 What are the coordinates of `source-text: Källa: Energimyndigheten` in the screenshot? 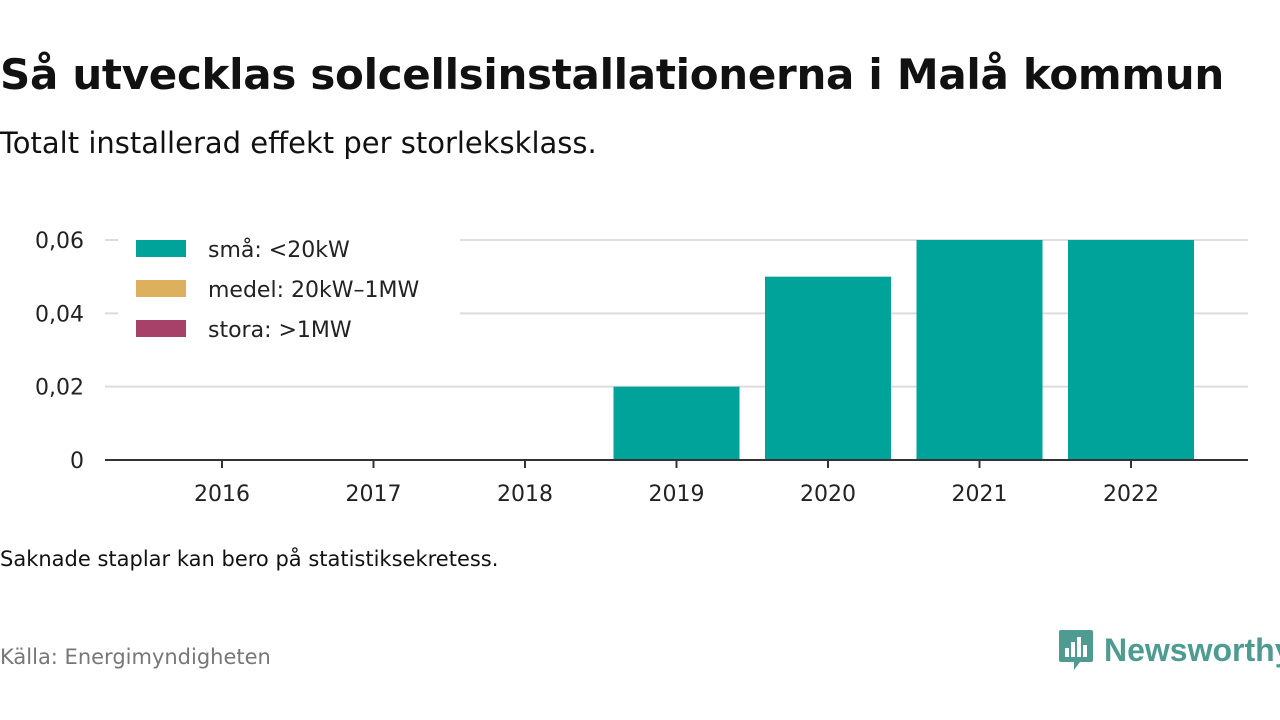 It's located at (135, 657).